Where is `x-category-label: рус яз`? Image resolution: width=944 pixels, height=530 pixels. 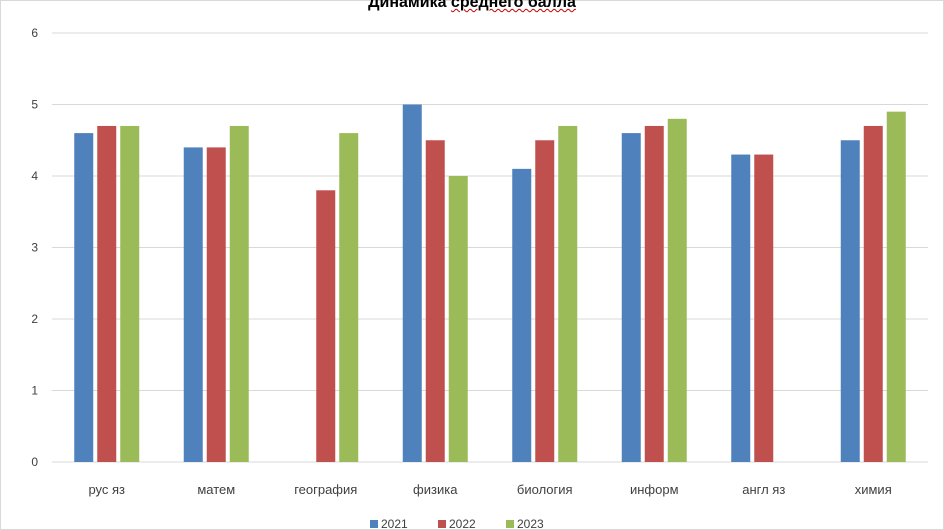
x-category-label: рус яз is located at coordinates (106, 489).